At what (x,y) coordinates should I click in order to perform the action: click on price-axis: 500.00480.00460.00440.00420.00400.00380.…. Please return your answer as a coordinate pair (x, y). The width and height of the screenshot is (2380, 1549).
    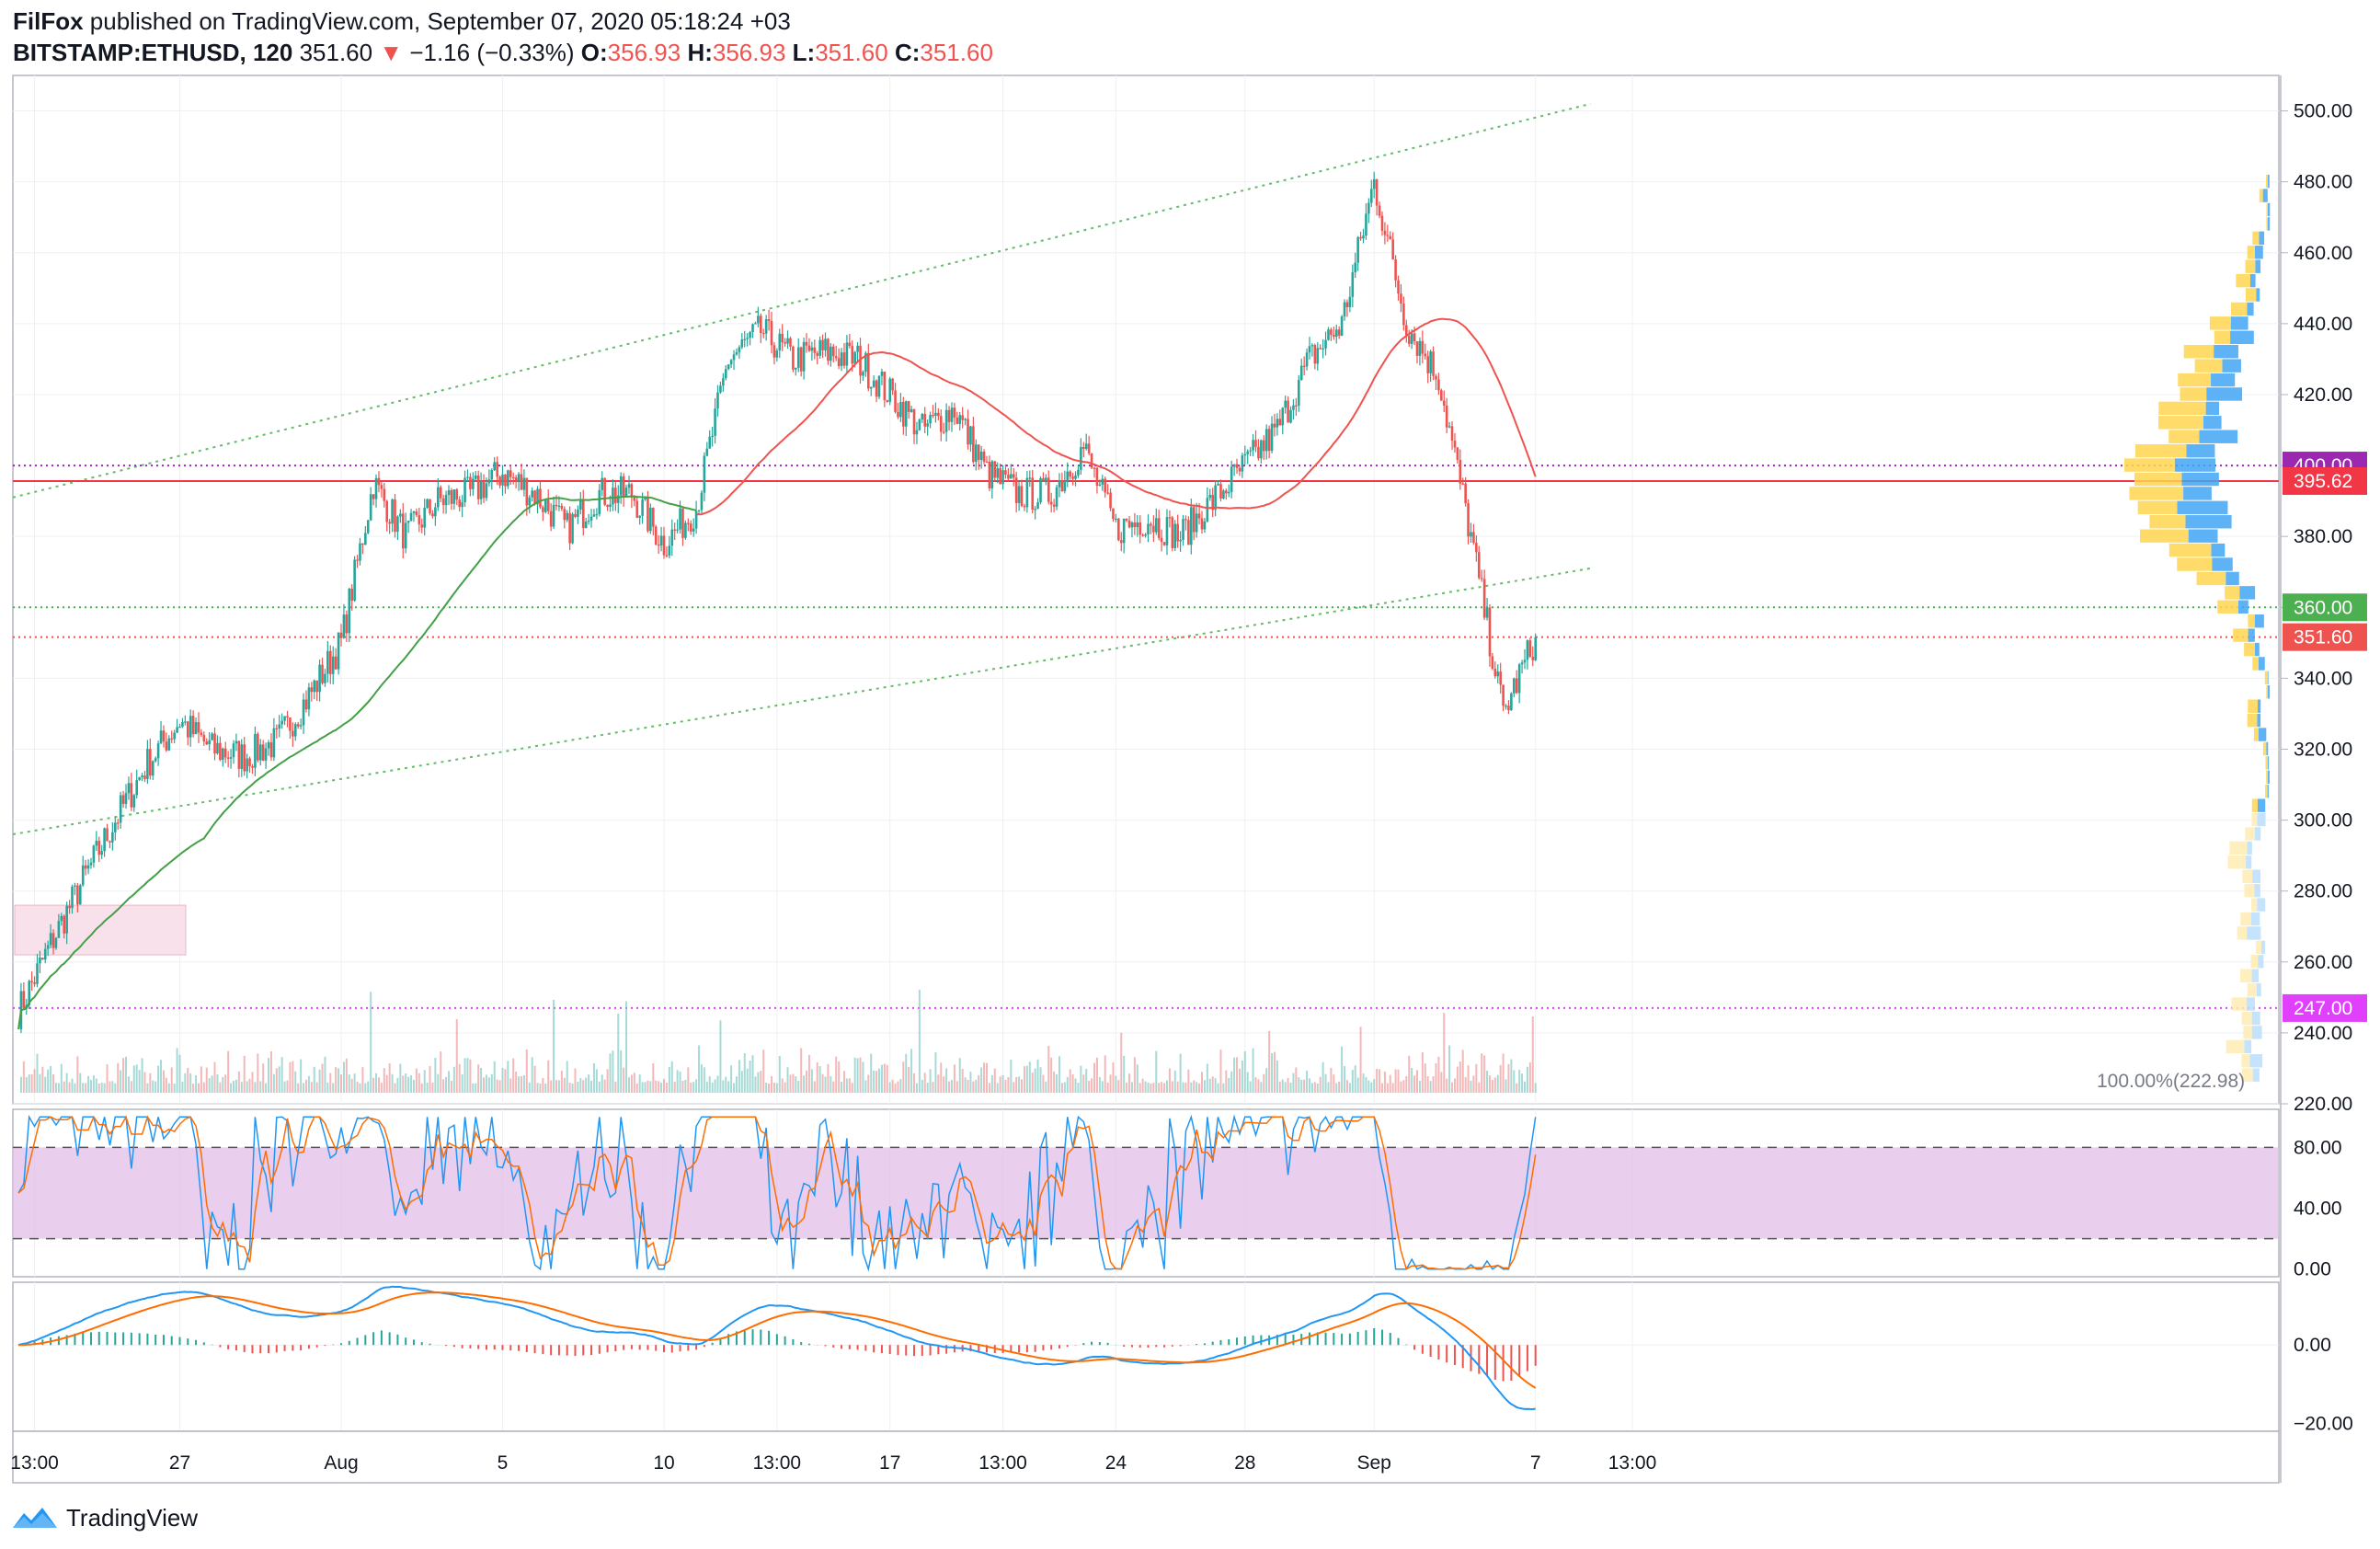
    Looking at the image, I should click on (2316, 608).